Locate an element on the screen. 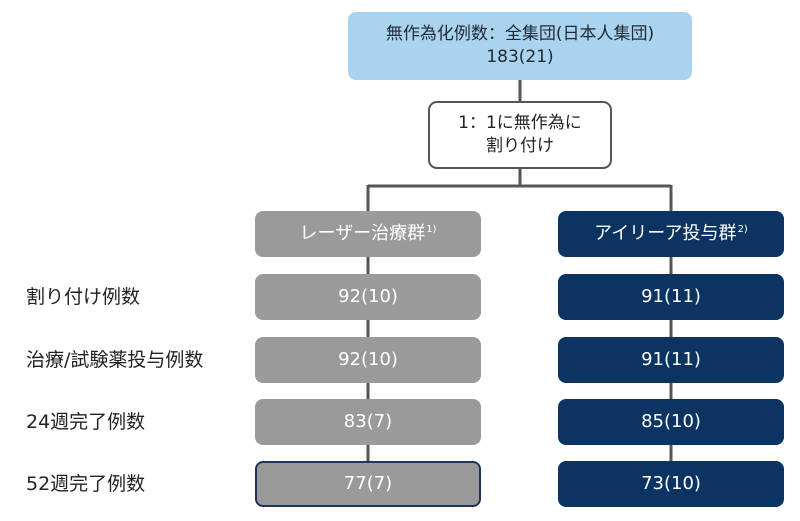 This screenshot has height=521, width=800. laser-week24-box: 83(7) is located at coordinates (368, 422).